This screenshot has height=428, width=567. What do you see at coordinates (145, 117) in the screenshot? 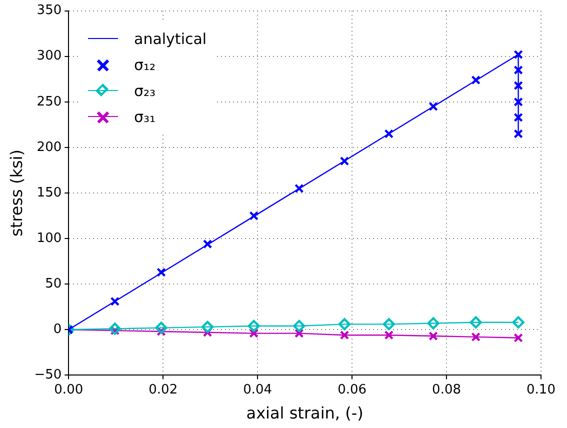
I see `legend-label: σ₃₁` at bounding box center [145, 117].